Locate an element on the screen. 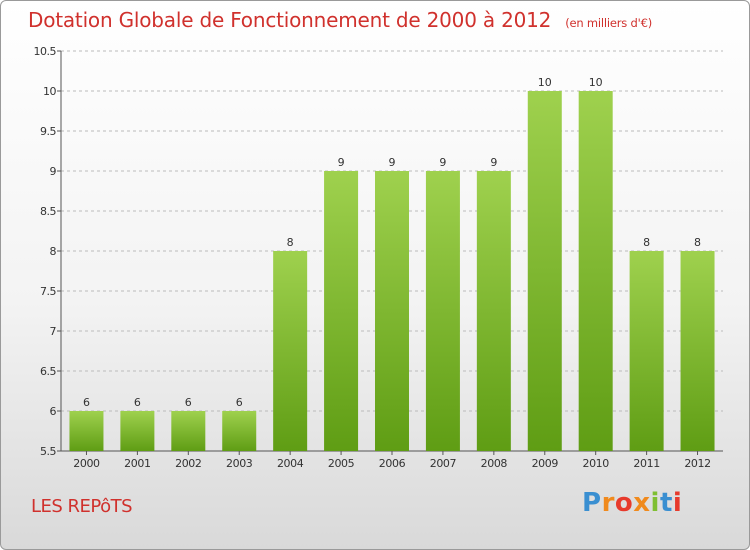 This screenshot has width=750, height=550. y-tick-label: 9.5 is located at coordinates (48, 131).